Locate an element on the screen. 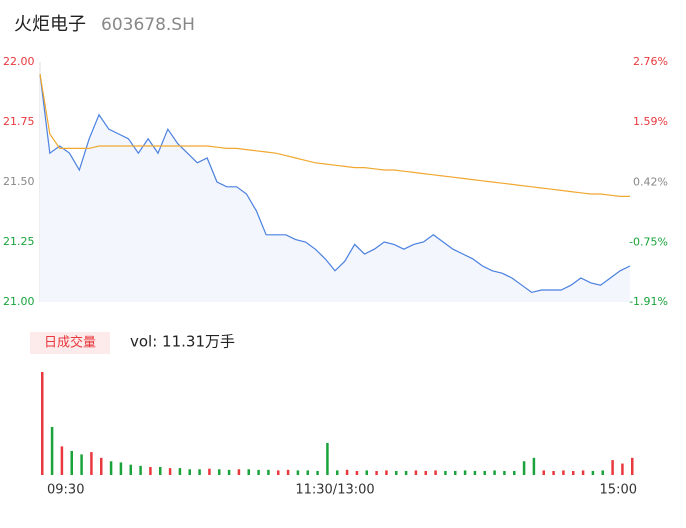  stock-code: 603678.SH is located at coordinates (148, 25).